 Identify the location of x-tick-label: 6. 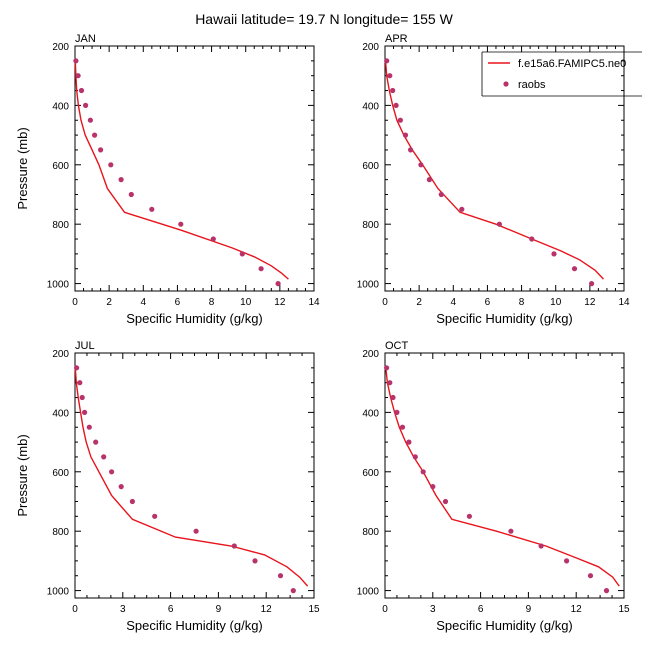
(171, 609).